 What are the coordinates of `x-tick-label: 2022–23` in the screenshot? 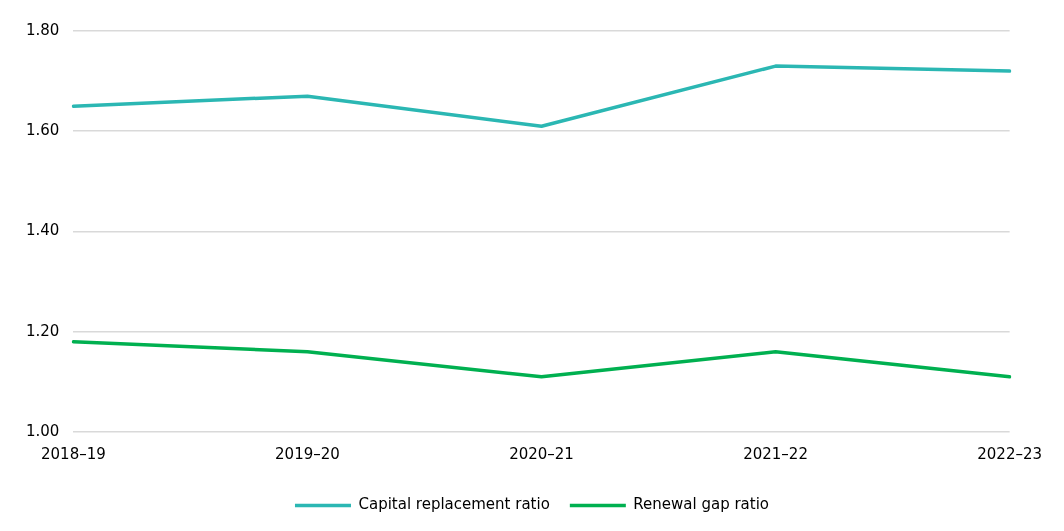 It's located at (1009, 453).